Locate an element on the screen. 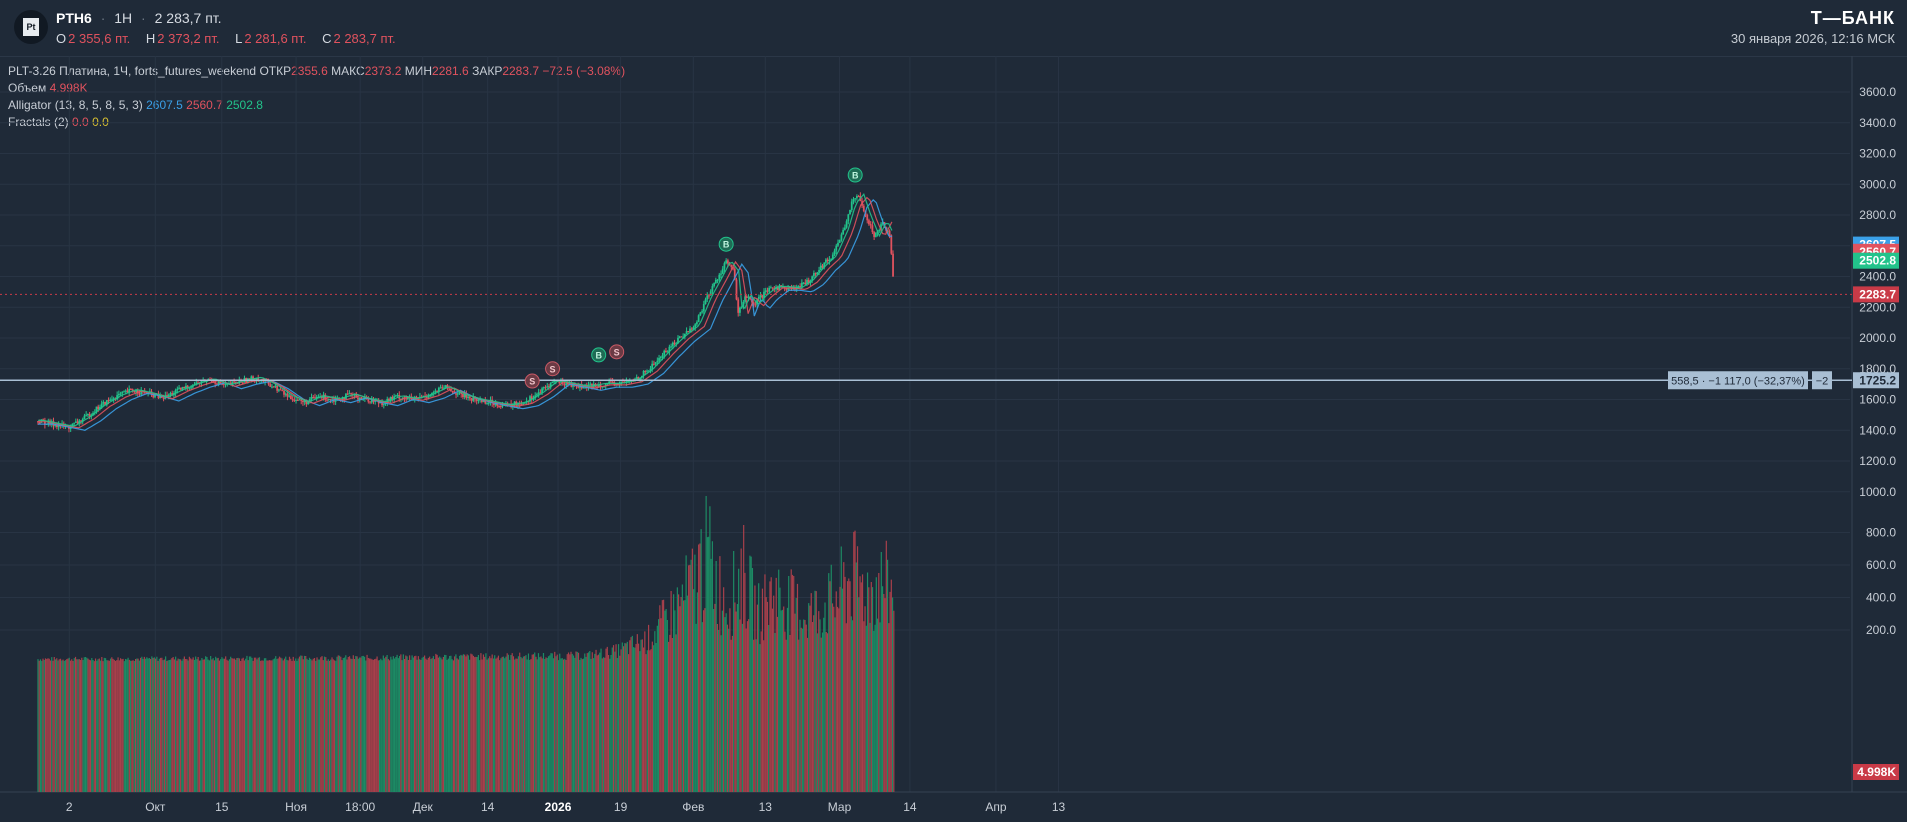 This screenshot has height=822, width=1907. datetime: 30 января 2026, 12:16 МСК is located at coordinates (1812, 38).